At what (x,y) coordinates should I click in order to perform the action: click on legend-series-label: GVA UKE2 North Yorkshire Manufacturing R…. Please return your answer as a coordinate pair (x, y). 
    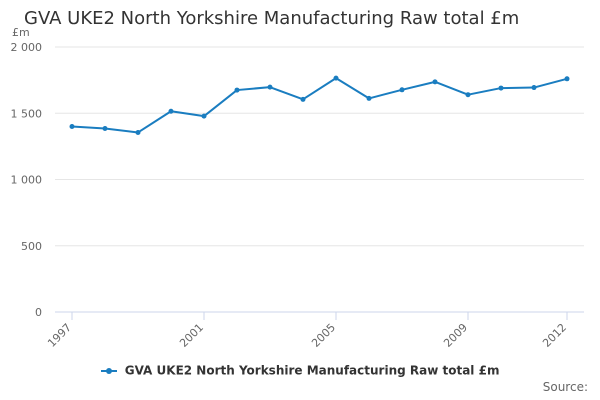
    Looking at the image, I should click on (312, 370).